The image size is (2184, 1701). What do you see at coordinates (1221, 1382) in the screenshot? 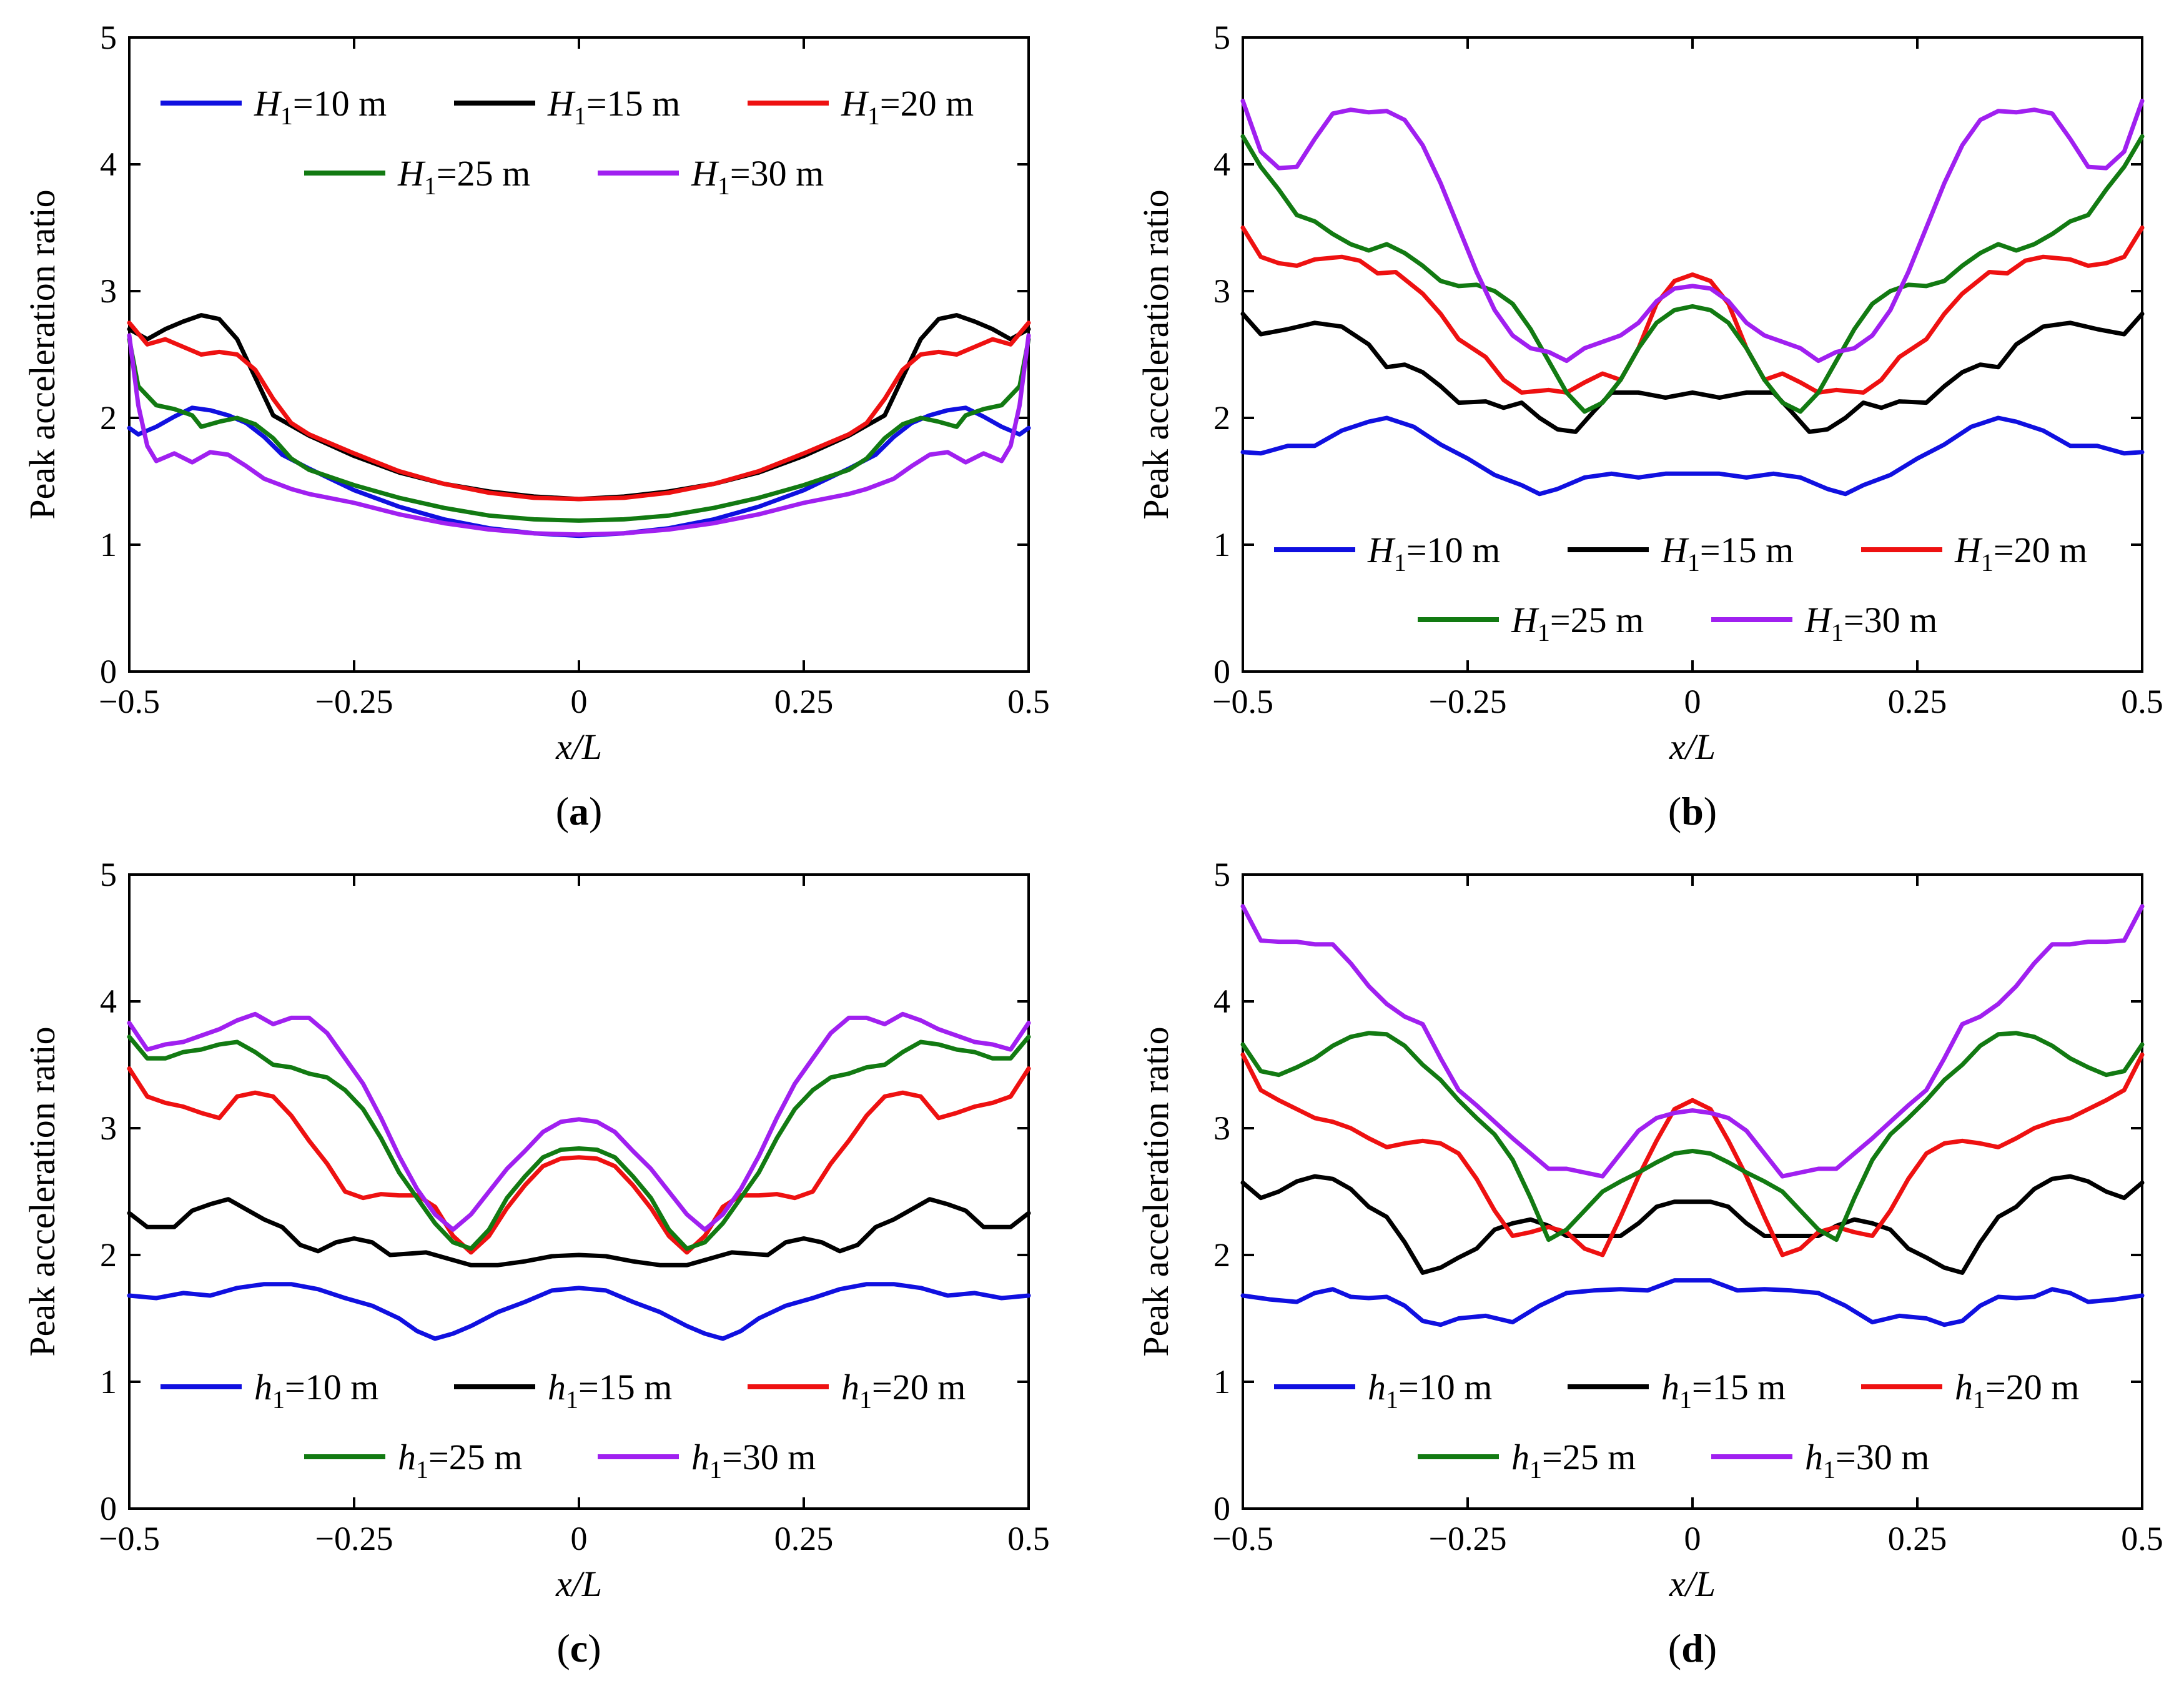
I see `y-tick-label: 1` at bounding box center [1221, 1382].